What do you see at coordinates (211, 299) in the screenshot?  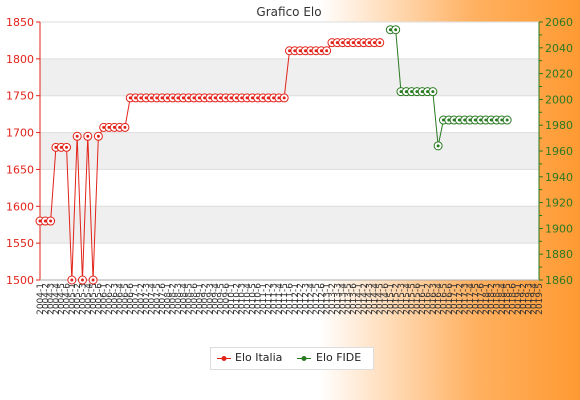 I see `x-tick-label: 2009-3` at bounding box center [211, 299].